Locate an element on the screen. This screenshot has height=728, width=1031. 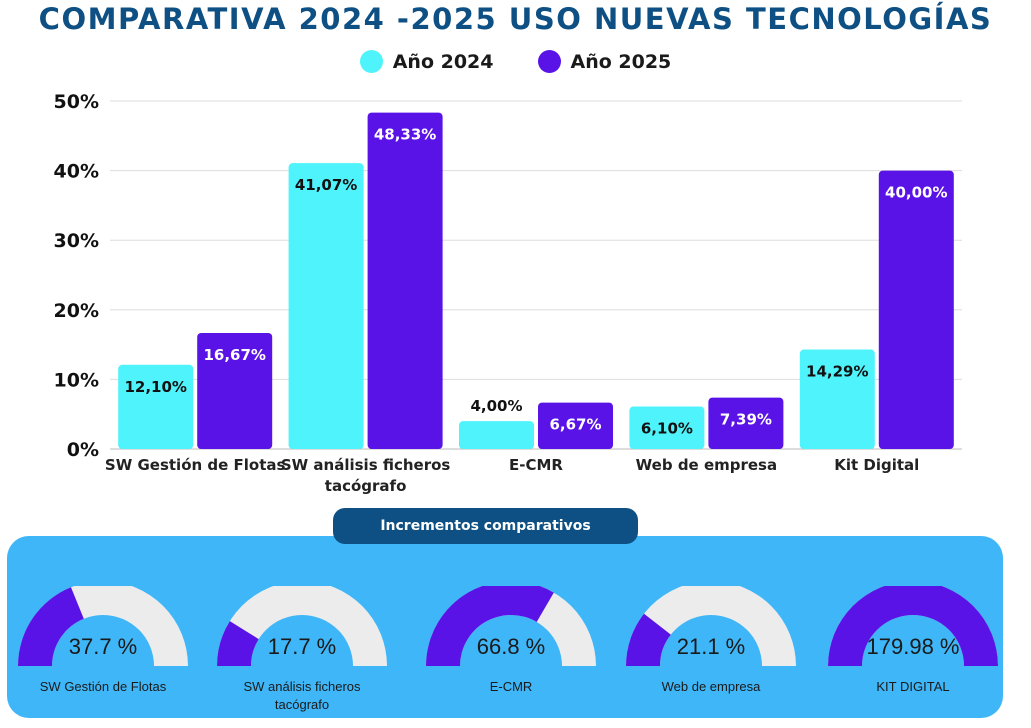
bar-data-label: 4,00% is located at coordinates (496, 406).